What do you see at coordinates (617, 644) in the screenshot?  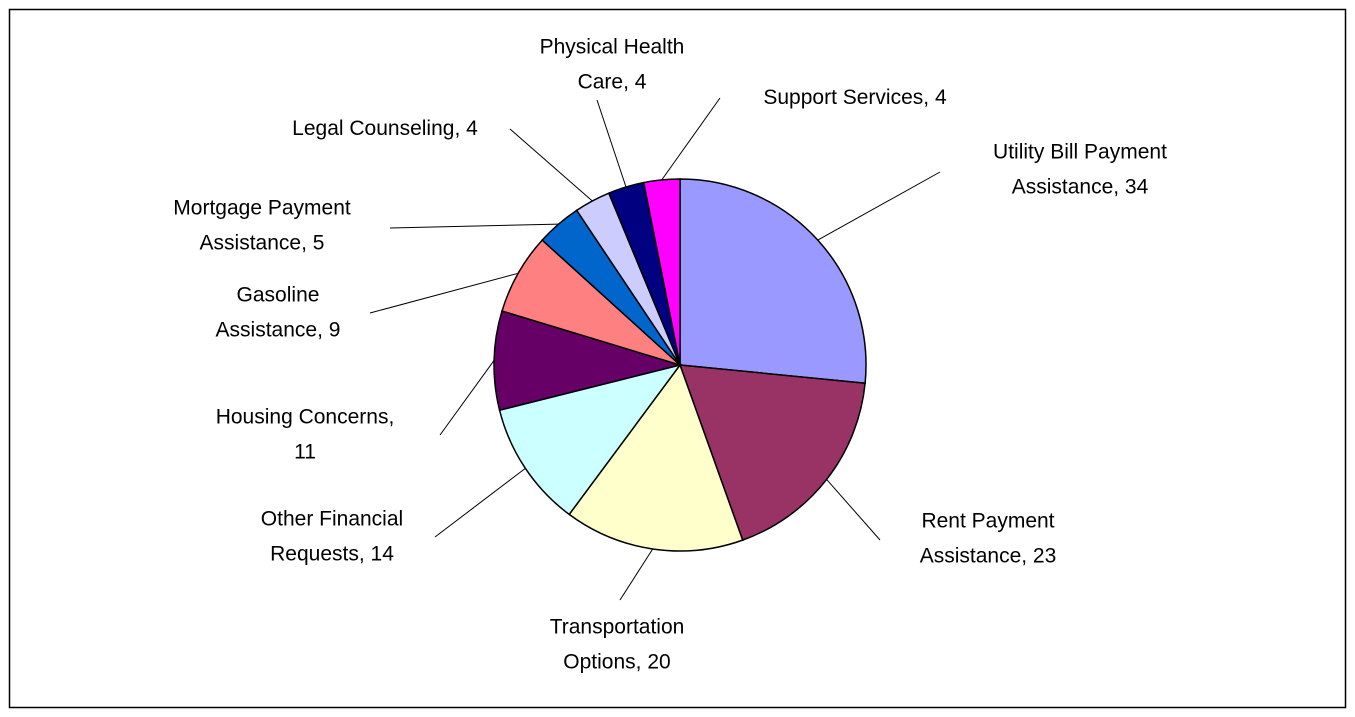 I see `data-label: Transportation Options, 20` at bounding box center [617, 644].